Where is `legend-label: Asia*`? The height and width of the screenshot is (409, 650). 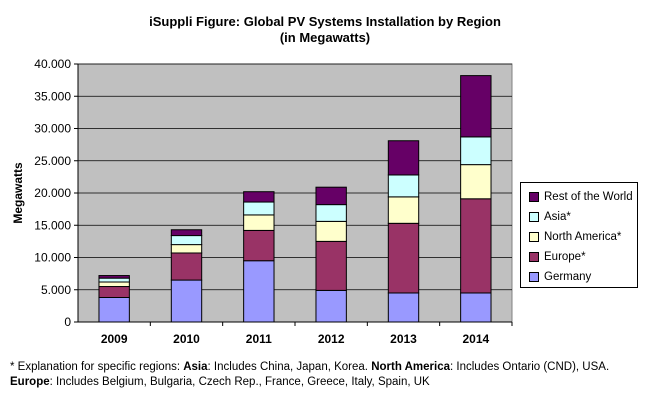 legend-label: Asia* is located at coordinates (557, 217).